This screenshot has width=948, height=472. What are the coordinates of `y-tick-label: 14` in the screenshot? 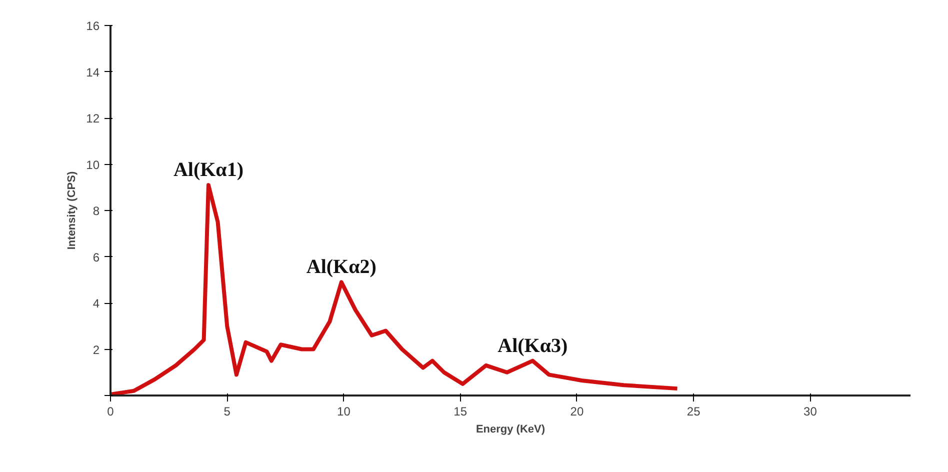 It's located at (93, 72).